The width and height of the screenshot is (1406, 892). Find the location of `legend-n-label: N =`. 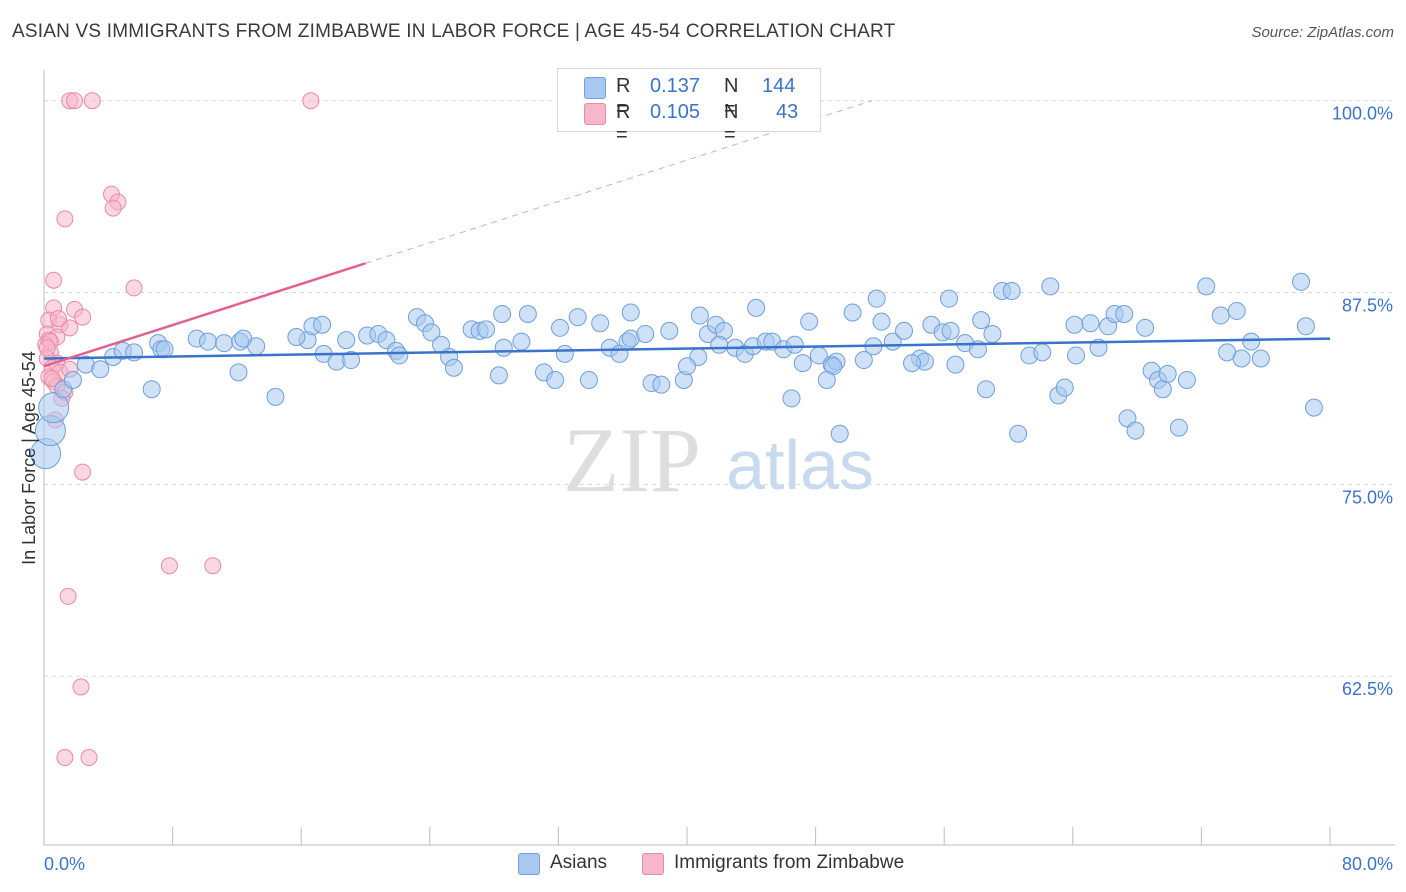

legend-n-label: N = is located at coordinates (731, 123).